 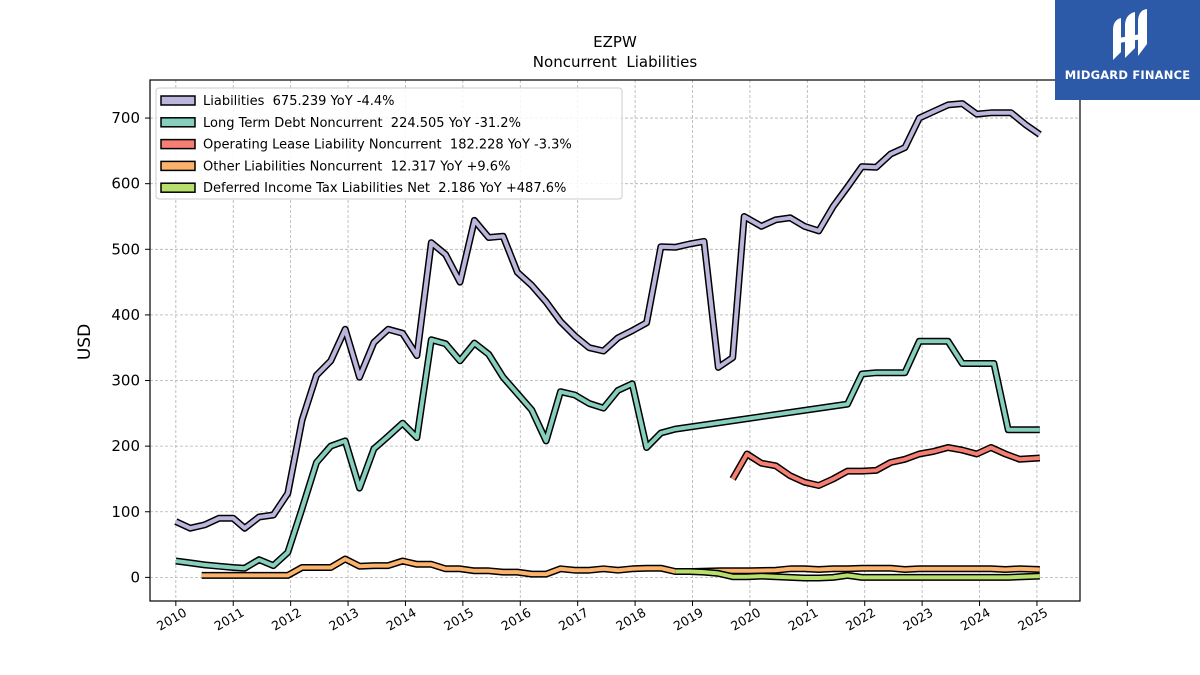 What do you see at coordinates (917, 619) in the screenshot?
I see `x-tick-label: 2023` at bounding box center [917, 619].